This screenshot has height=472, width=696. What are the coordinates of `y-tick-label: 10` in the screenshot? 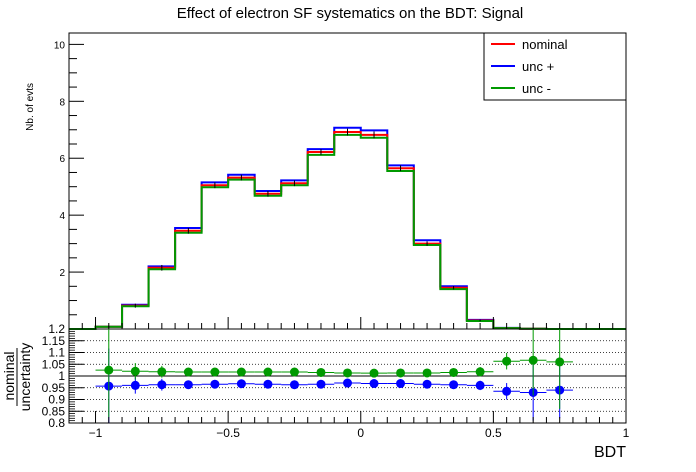 It's located at (60, 45).